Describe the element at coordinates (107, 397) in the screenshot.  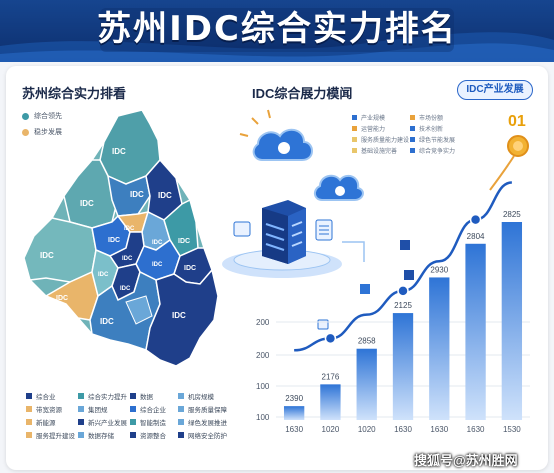
I see `bottom-legend-label: 综合实力提升` at that location.